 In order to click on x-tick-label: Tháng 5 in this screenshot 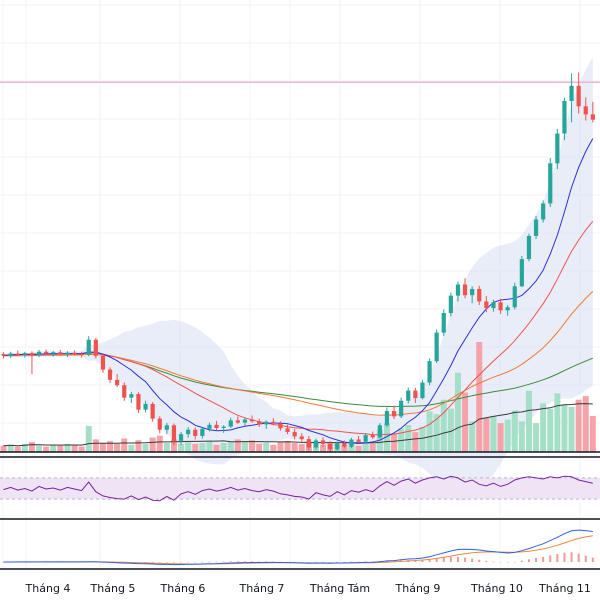, I will do `click(113, 588)`.